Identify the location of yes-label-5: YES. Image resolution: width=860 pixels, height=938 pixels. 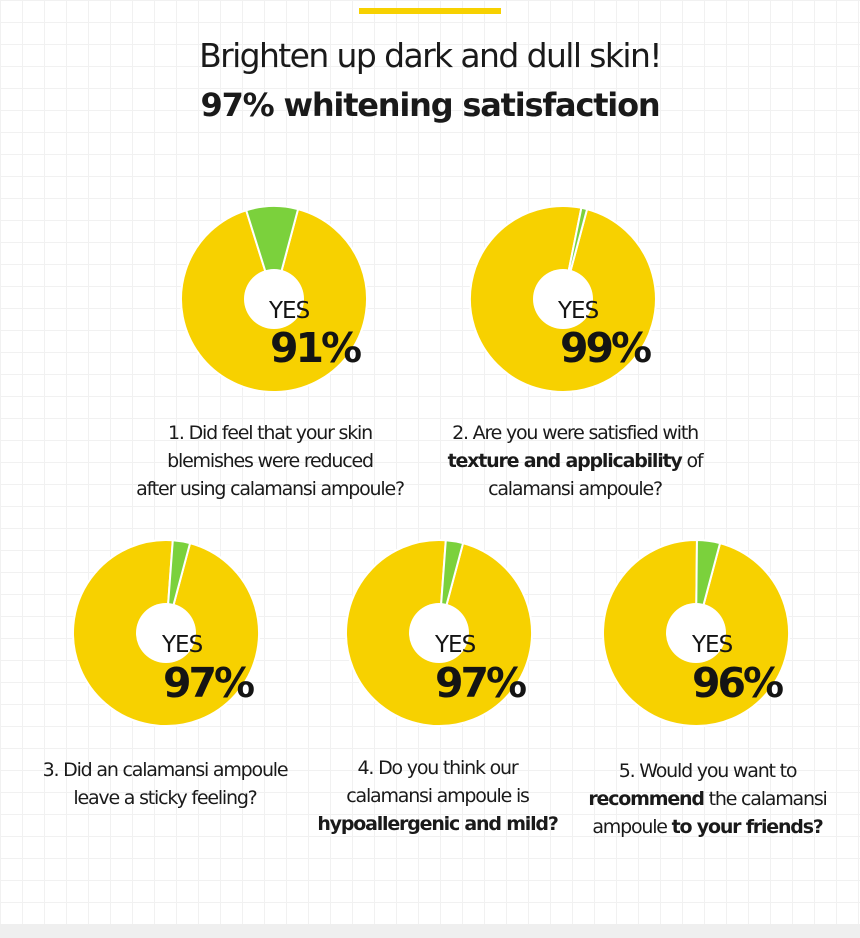
(712, 645).